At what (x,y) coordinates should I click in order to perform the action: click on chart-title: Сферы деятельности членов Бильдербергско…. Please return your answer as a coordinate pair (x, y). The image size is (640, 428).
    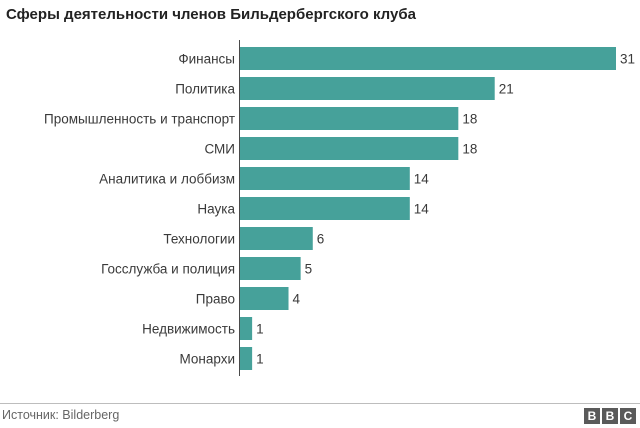
    Looking at the image, I should click on (211, 14).